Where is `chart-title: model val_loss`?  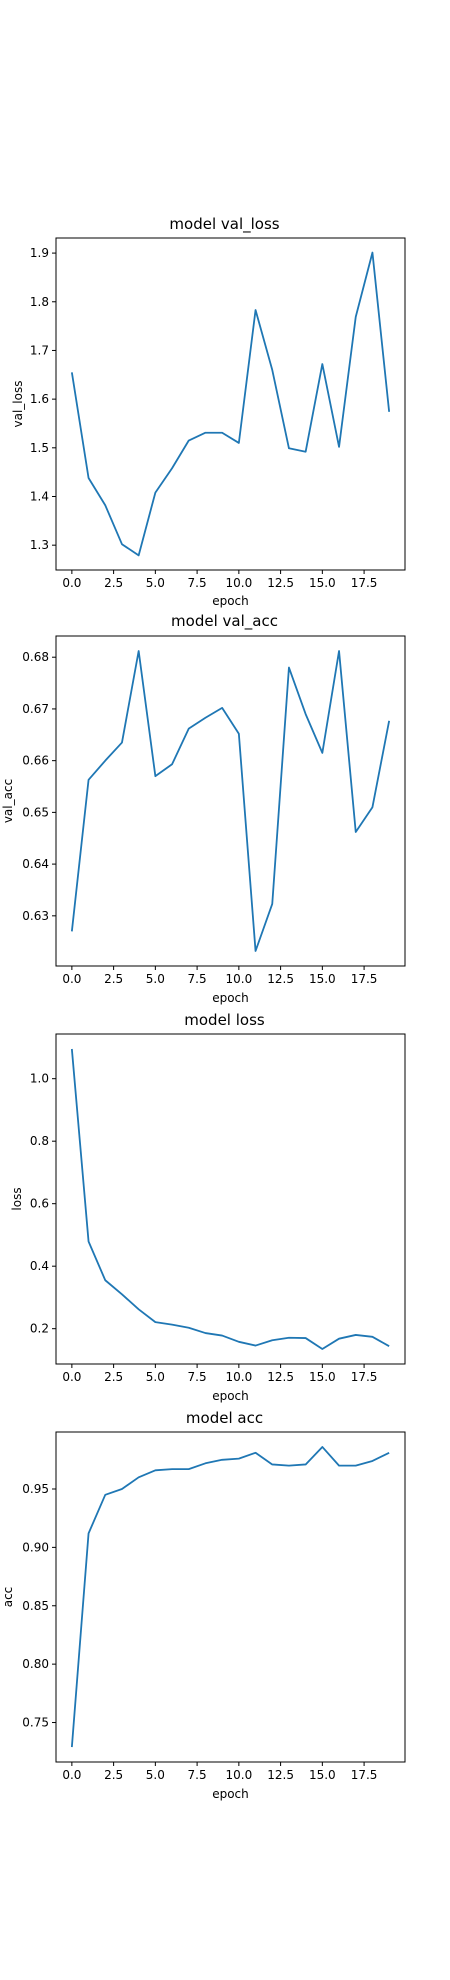
chart-title: model val_loss is located at coordinates (224, 224).